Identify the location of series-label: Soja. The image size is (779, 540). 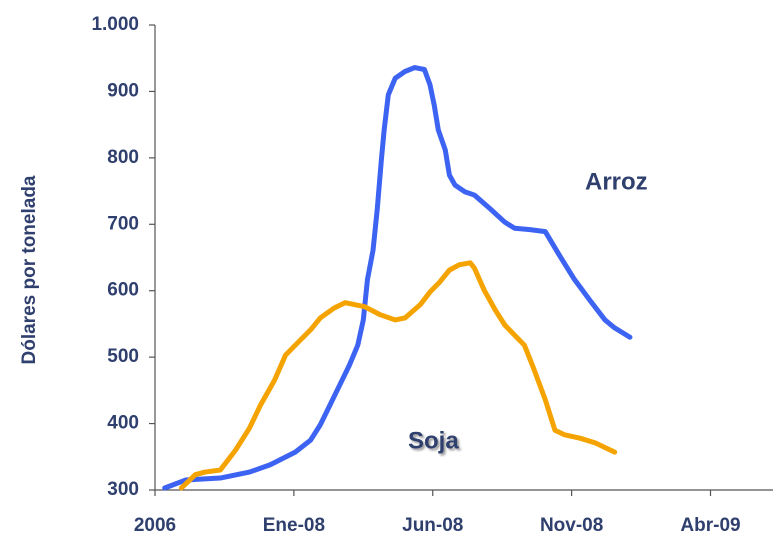
(433, 440).